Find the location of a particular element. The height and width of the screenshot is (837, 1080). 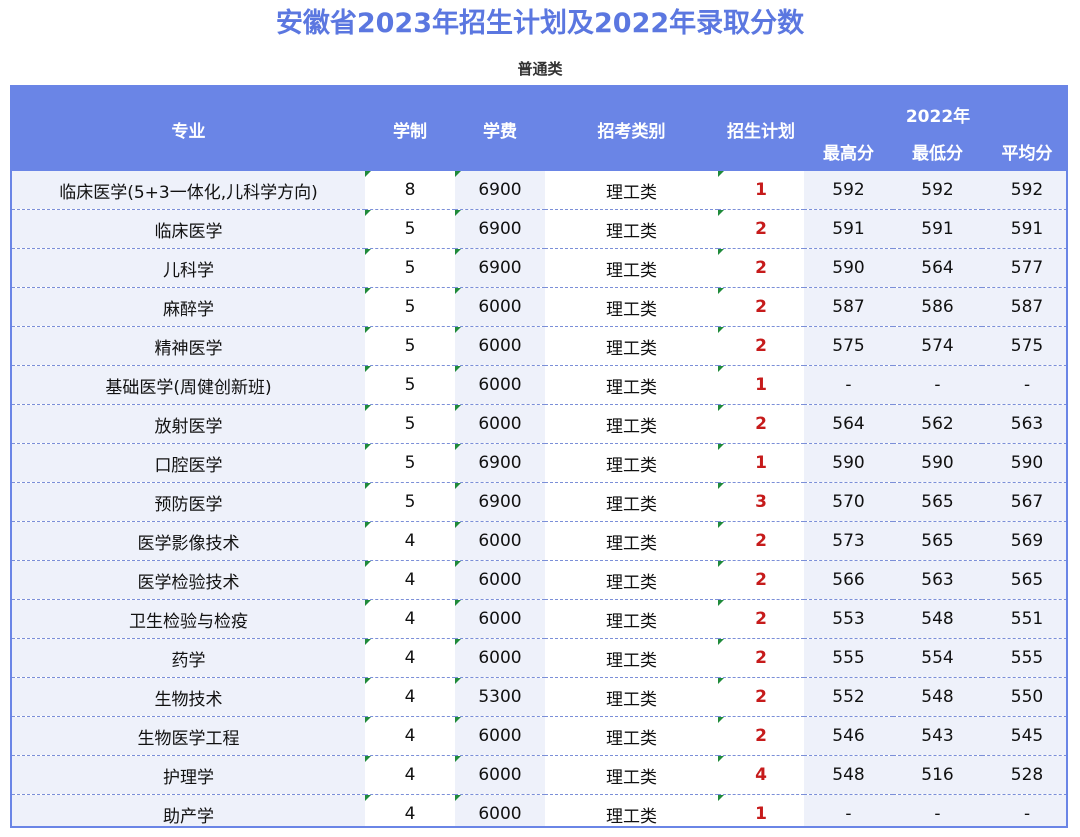

cell-min-text: 554 is located at coordinates (937, 658).